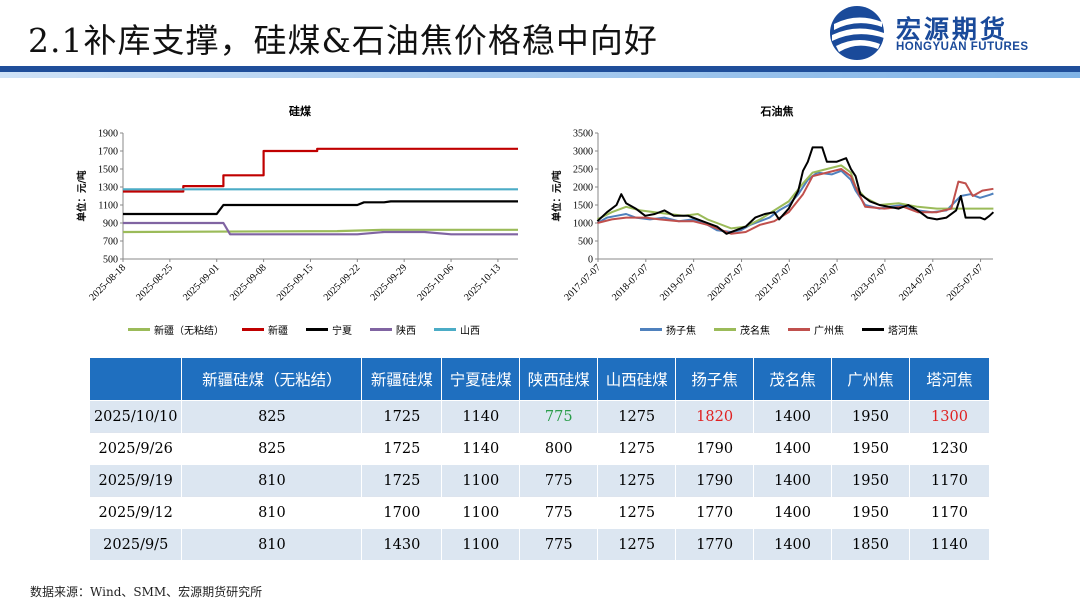 The width and height of the screenshot is (1080, 605). I want to click on logo-text-en: HONGYUAN FUTURES, so click(962, 47).